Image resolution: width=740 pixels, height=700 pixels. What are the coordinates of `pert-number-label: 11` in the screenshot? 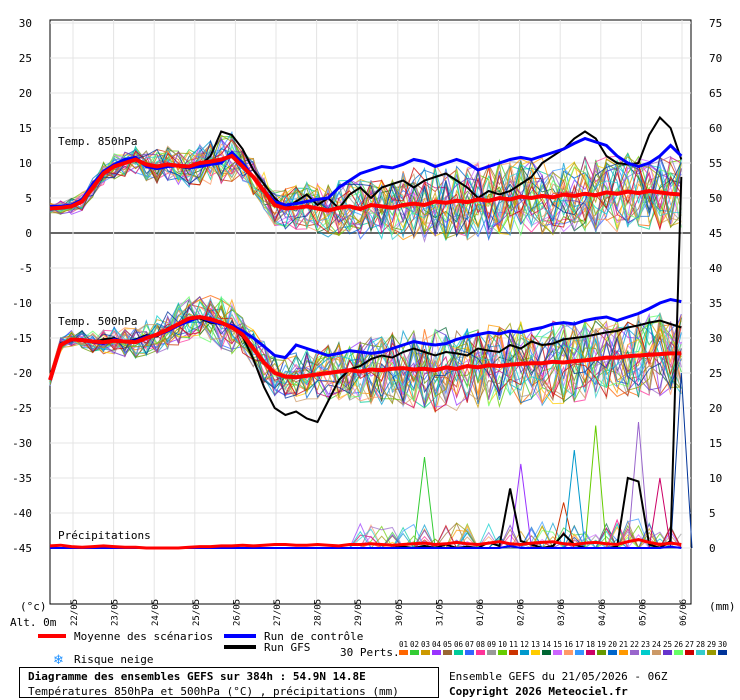 It's located at (513, 644).